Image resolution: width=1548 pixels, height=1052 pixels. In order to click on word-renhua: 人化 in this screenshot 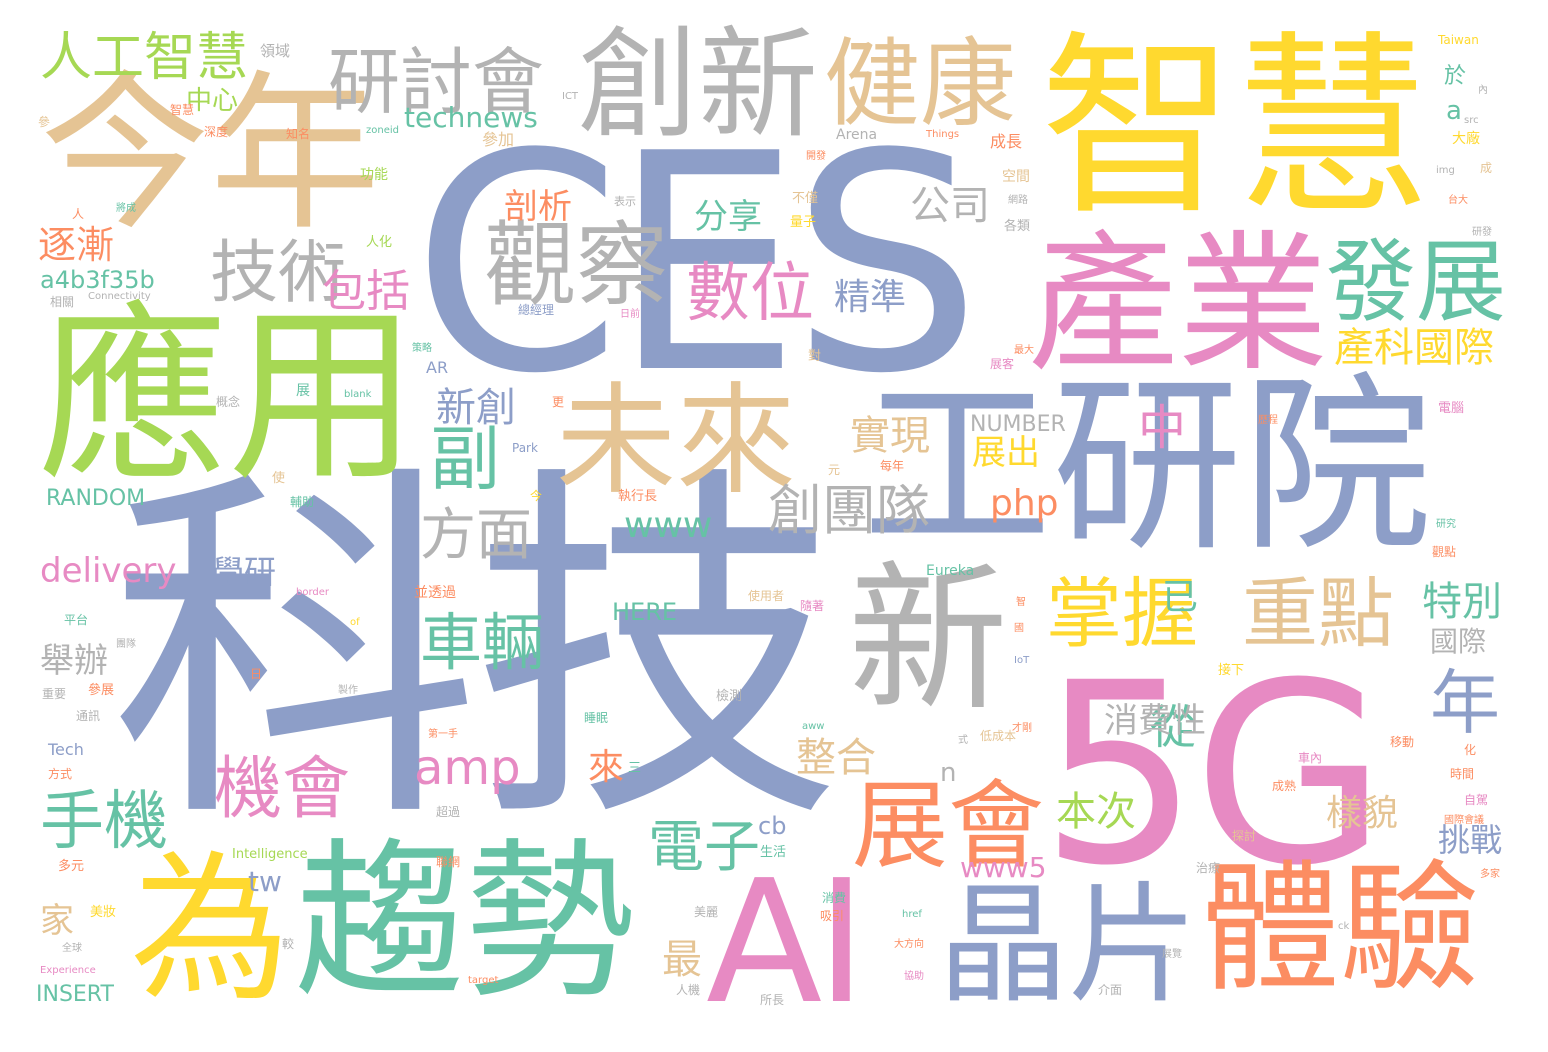, I will do `click(379, 242)`.